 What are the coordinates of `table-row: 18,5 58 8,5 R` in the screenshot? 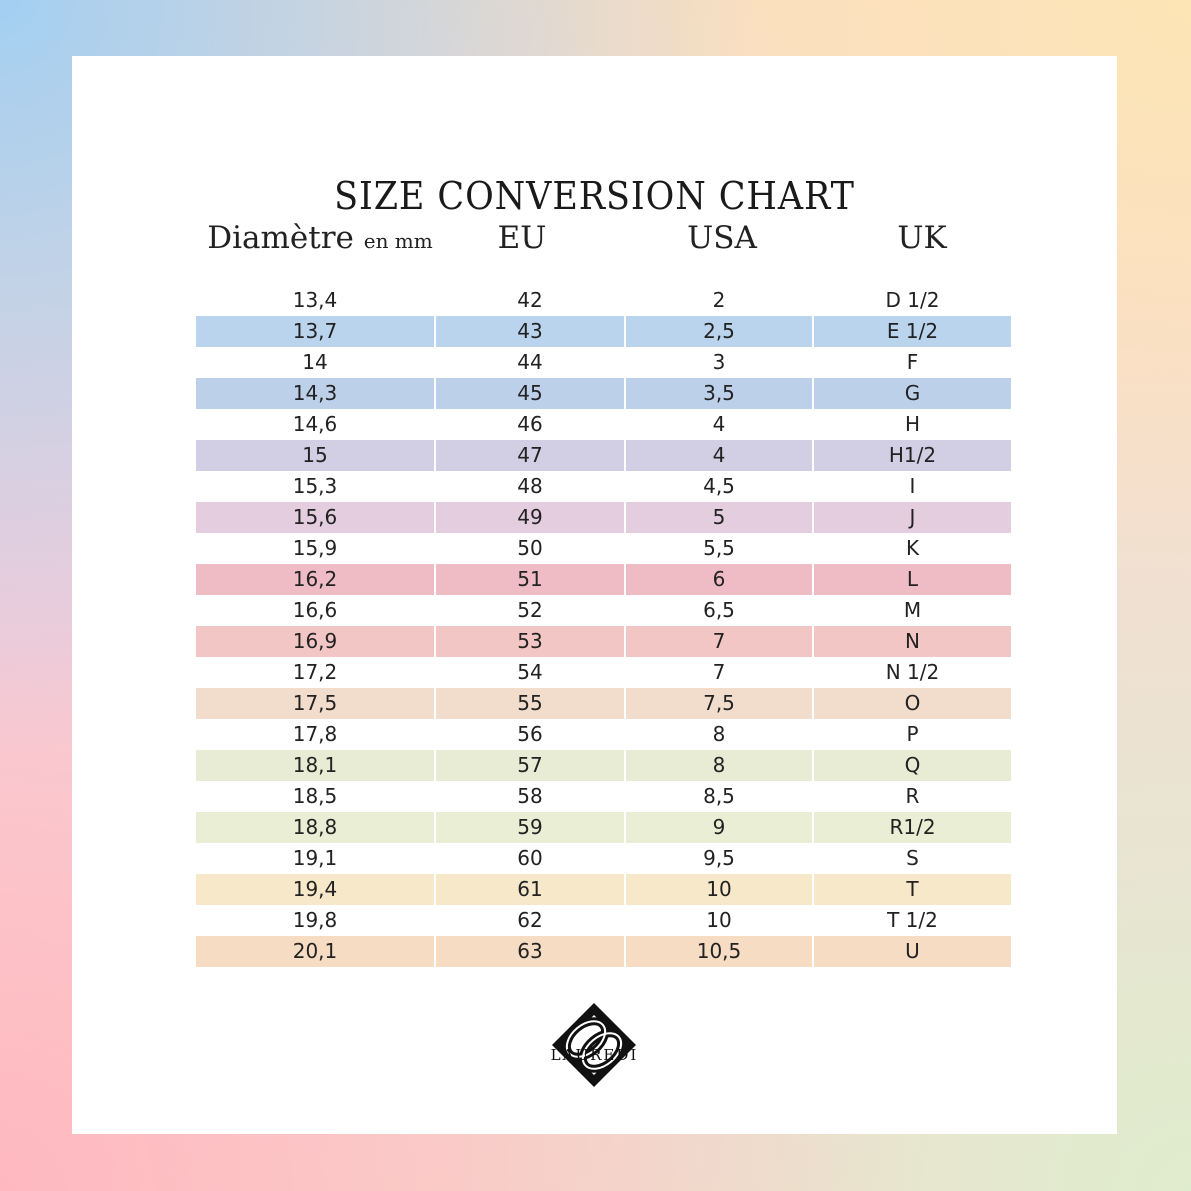 It's located at (603, 796).